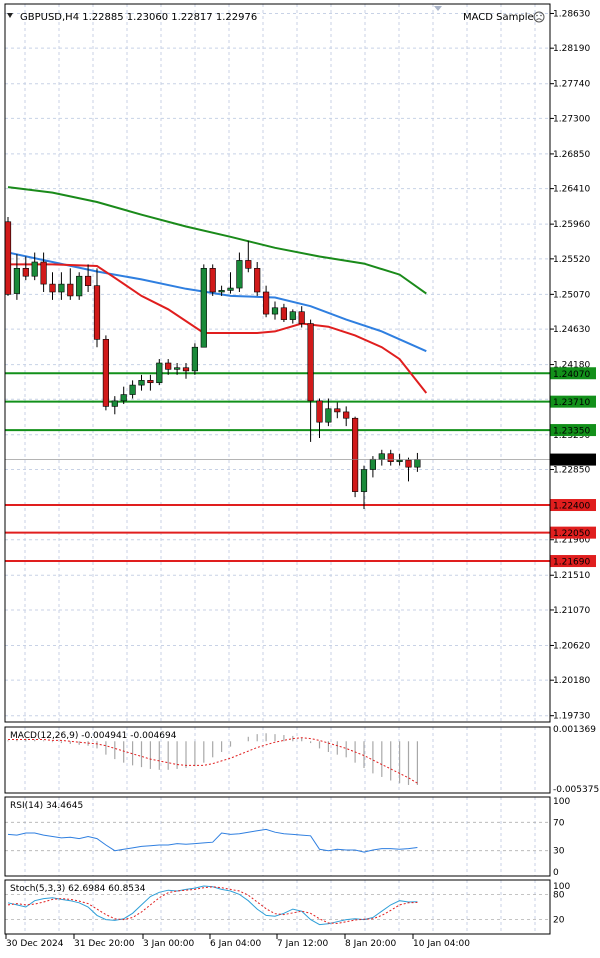 This screenshot has width=600, height=958. What do you see at coordinates (571, 611) in the screenshot?
I see `price-tick-label: 1.21070` at bounding box center [571, 611].